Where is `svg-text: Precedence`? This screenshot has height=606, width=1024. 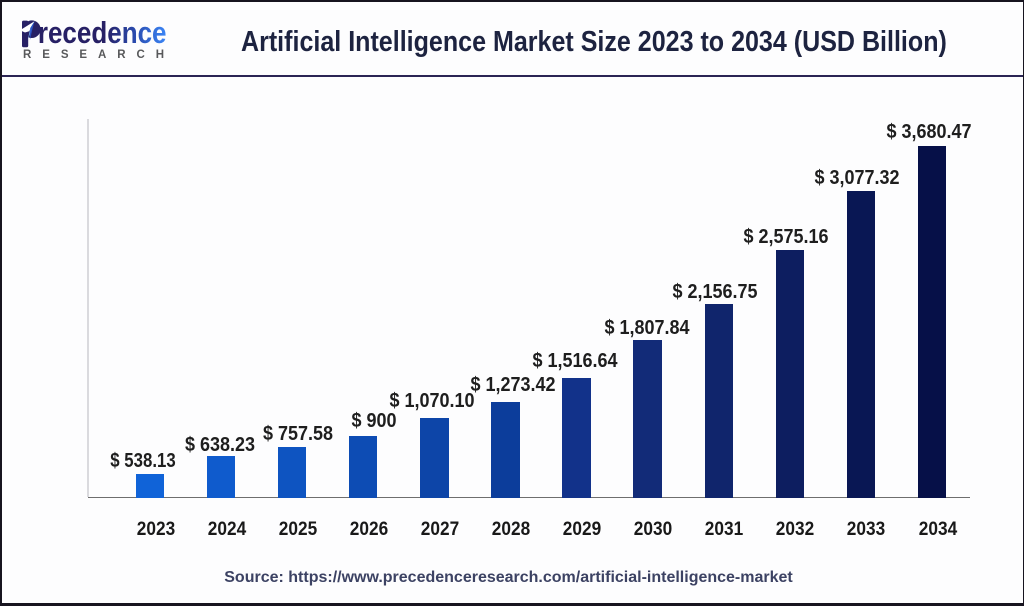
svg-text: Precedence is located at coordinates (93, 33).